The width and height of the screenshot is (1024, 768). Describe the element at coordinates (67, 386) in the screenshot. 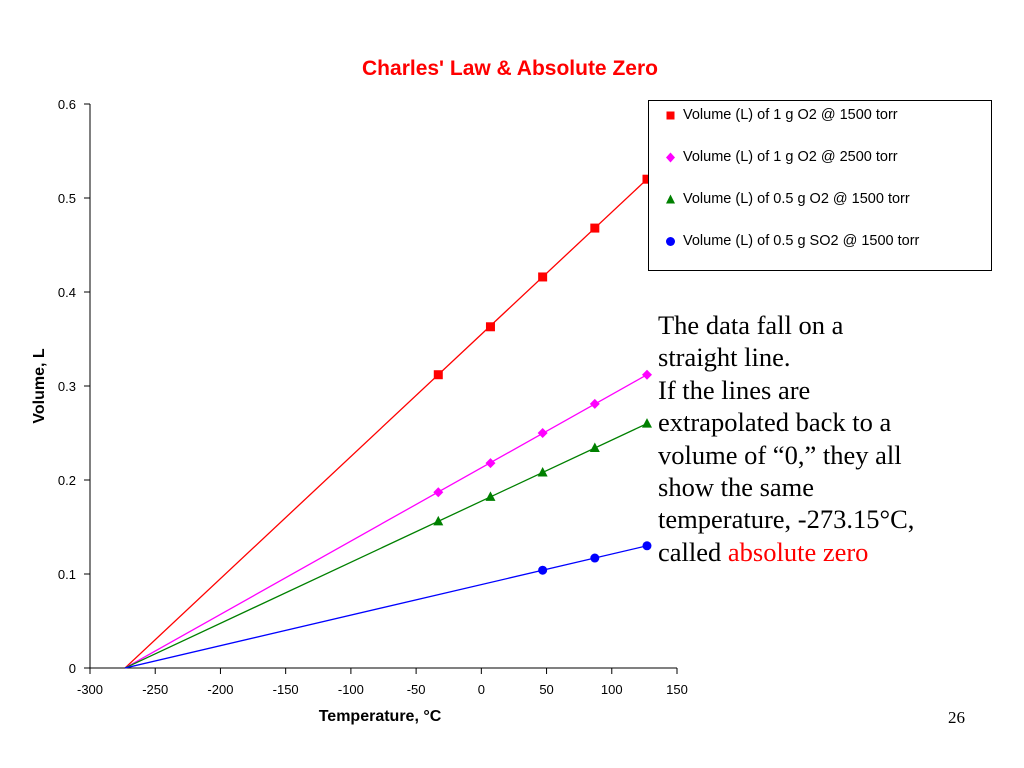

I see `y-tick-label: 0.3` at that location.